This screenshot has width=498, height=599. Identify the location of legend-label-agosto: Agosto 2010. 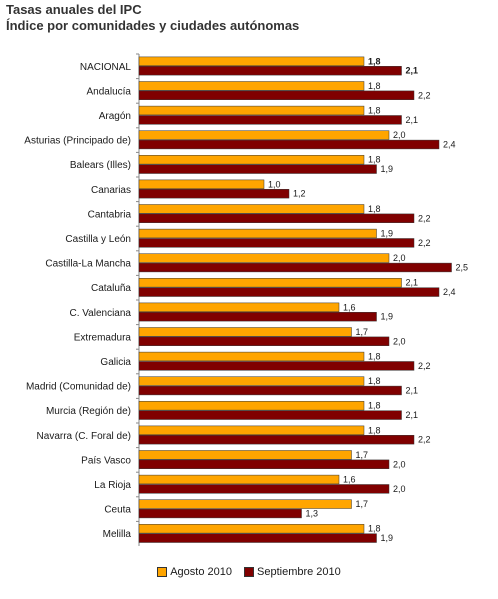
(201, 572).